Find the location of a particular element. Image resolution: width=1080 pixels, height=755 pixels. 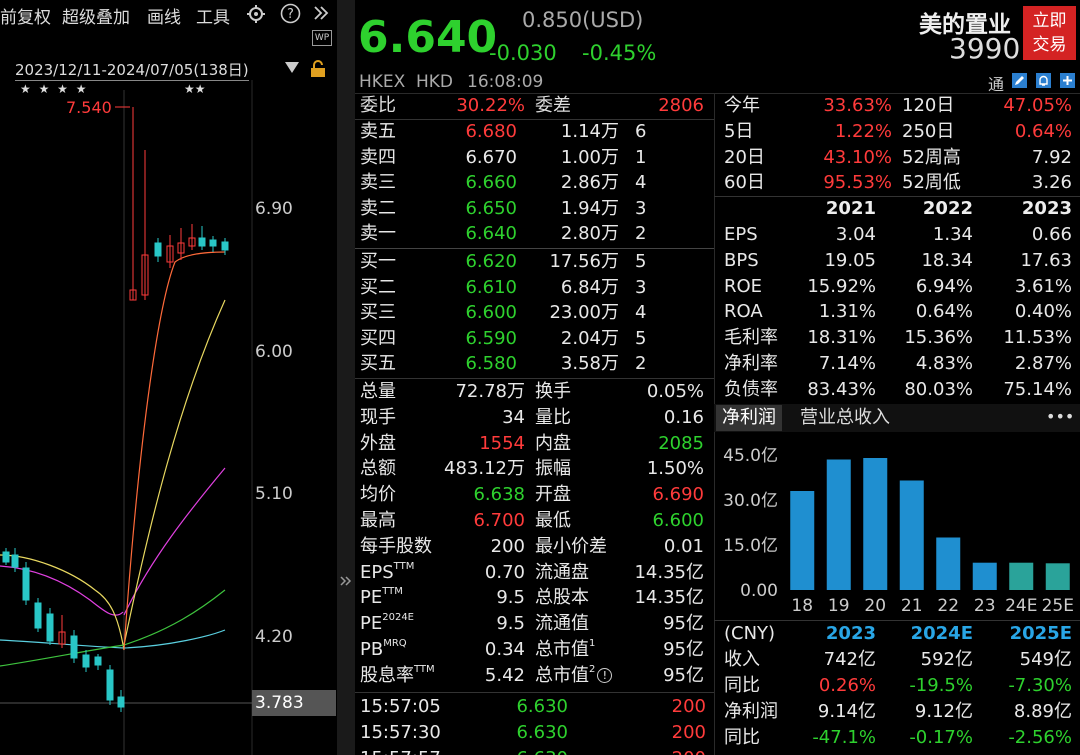

stat-label-text: 现手 is located at coordinates (378, 417).